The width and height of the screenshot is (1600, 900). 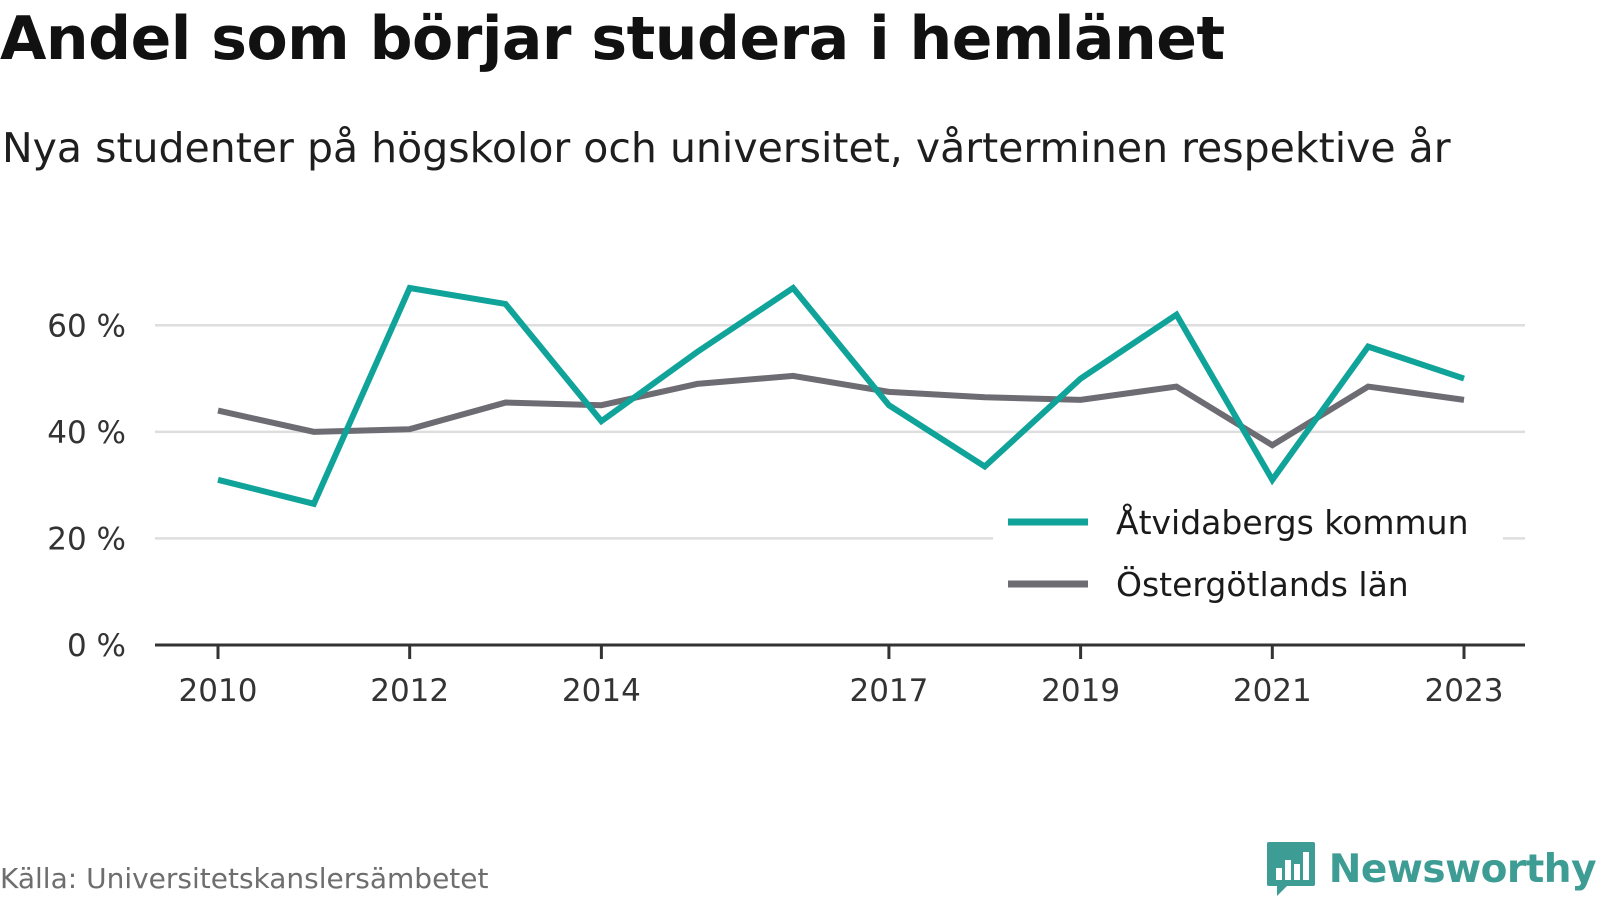 What do you see at coordinates (86, 326) in the screenshot?
I see `y-tick-label: 60 %` at bounding box center [86, 326].